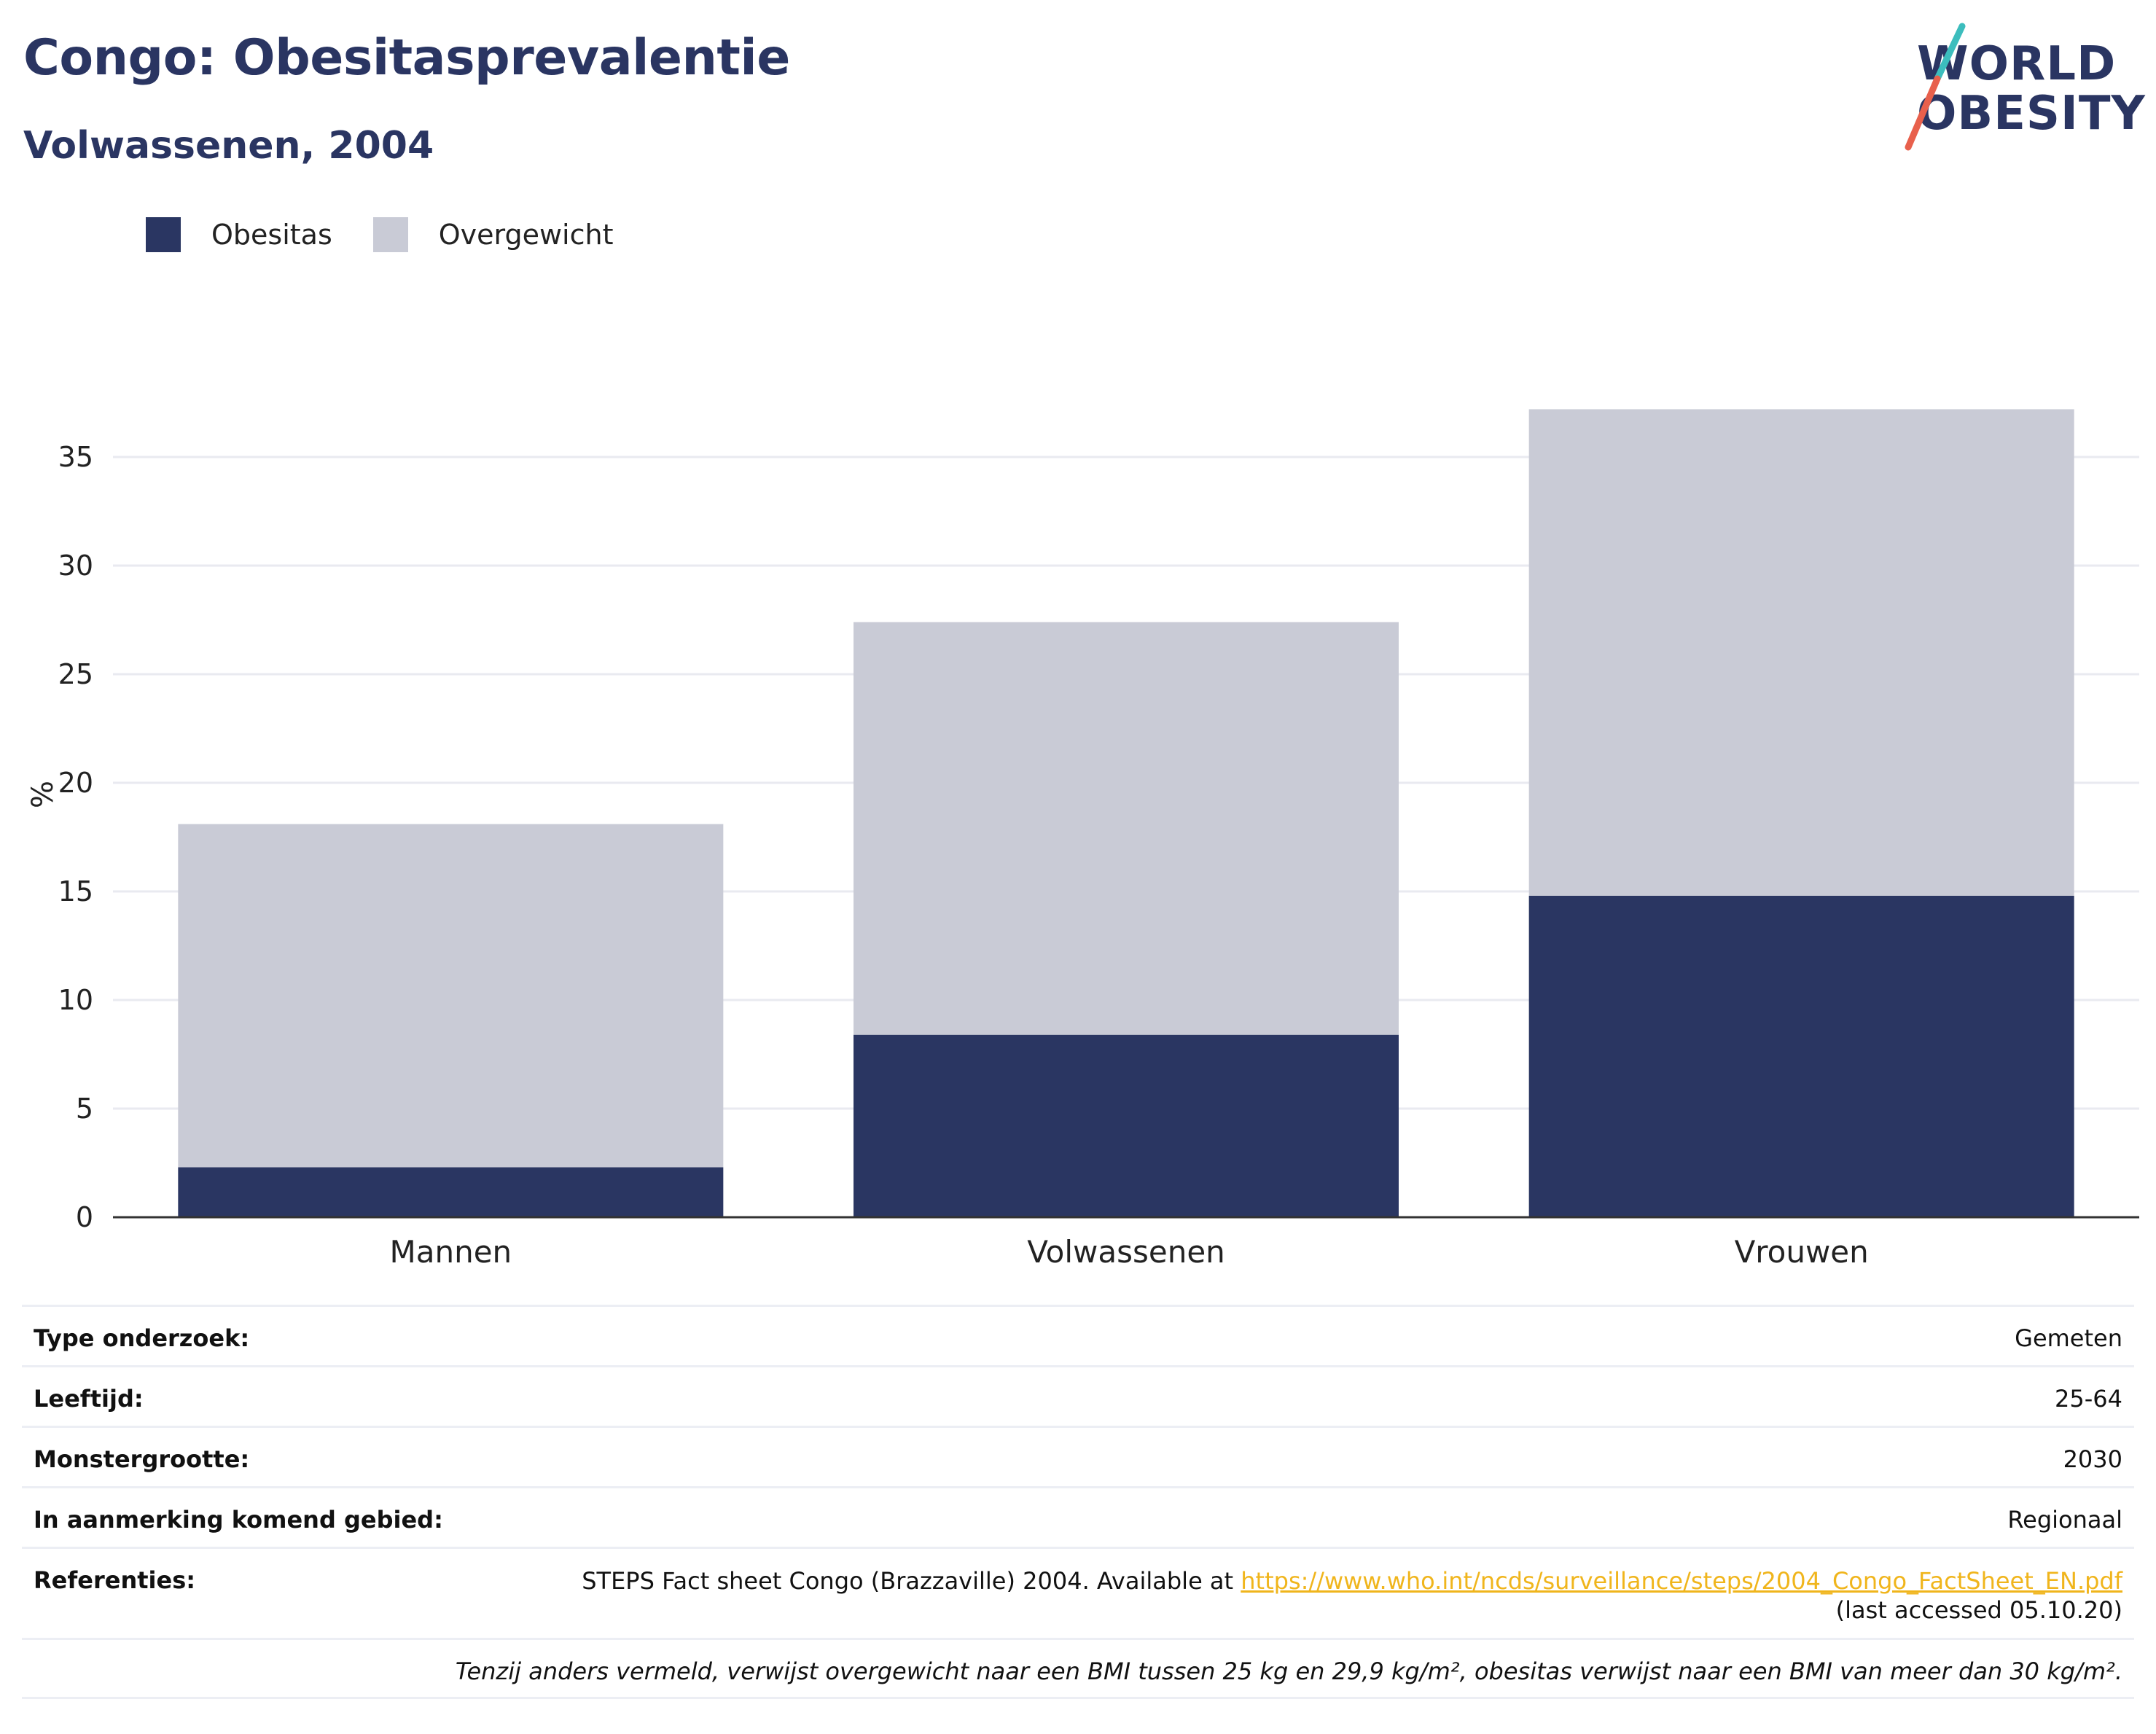 Image resolution: width=2156 pixels, height=1734 pixels. Describe the element at coordinates (1078, 1456) in the screenshot. I see `info-row-sample-size: Monstergrootte: 2030` at that location.